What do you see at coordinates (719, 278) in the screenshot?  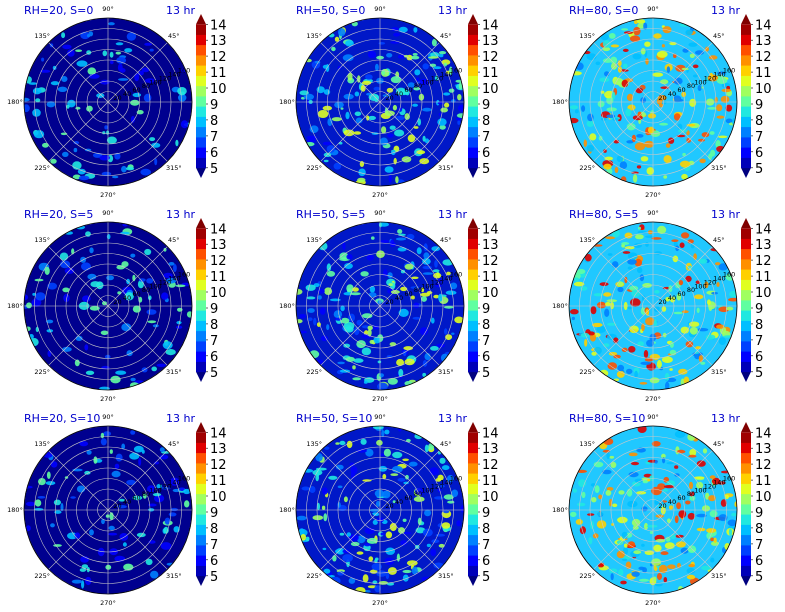 I see `radial-label: 140` at bounding box center [719, 278].